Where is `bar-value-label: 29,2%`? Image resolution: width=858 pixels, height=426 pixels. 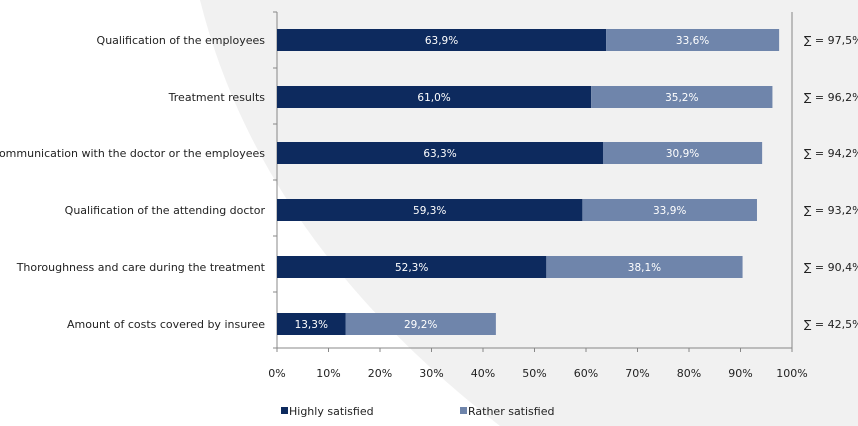
bar-value-label: 29,2% is located at coordinates (420, 325).